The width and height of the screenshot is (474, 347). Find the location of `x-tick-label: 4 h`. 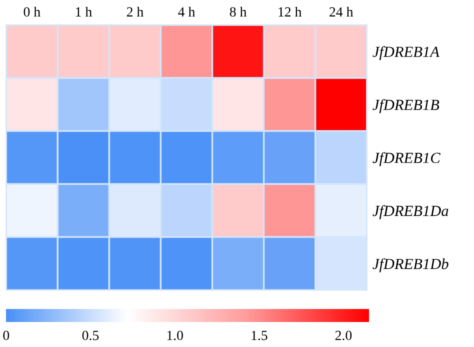

x-tick-label: 4 h is located at coordinates (187, 11).